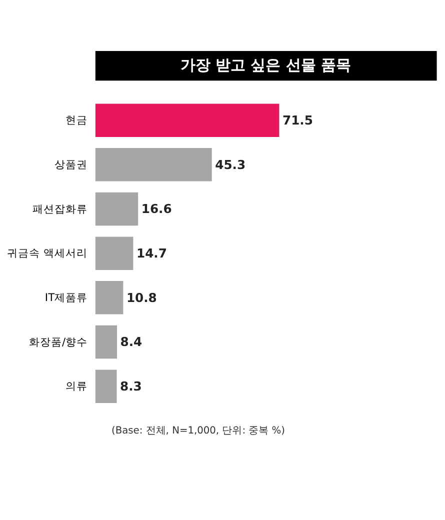 The width and height of the screenshot is (445, 520). Describe the element at coordinates (60, 209) in the screenshot. I see `y-tick-label: 패션잡화류` at that location.